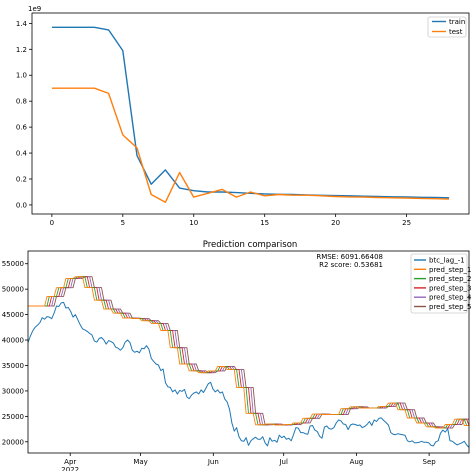  Describe the element at coordinates (456, 32) in the screenshot. I see `legend-label-test: test` at that location.